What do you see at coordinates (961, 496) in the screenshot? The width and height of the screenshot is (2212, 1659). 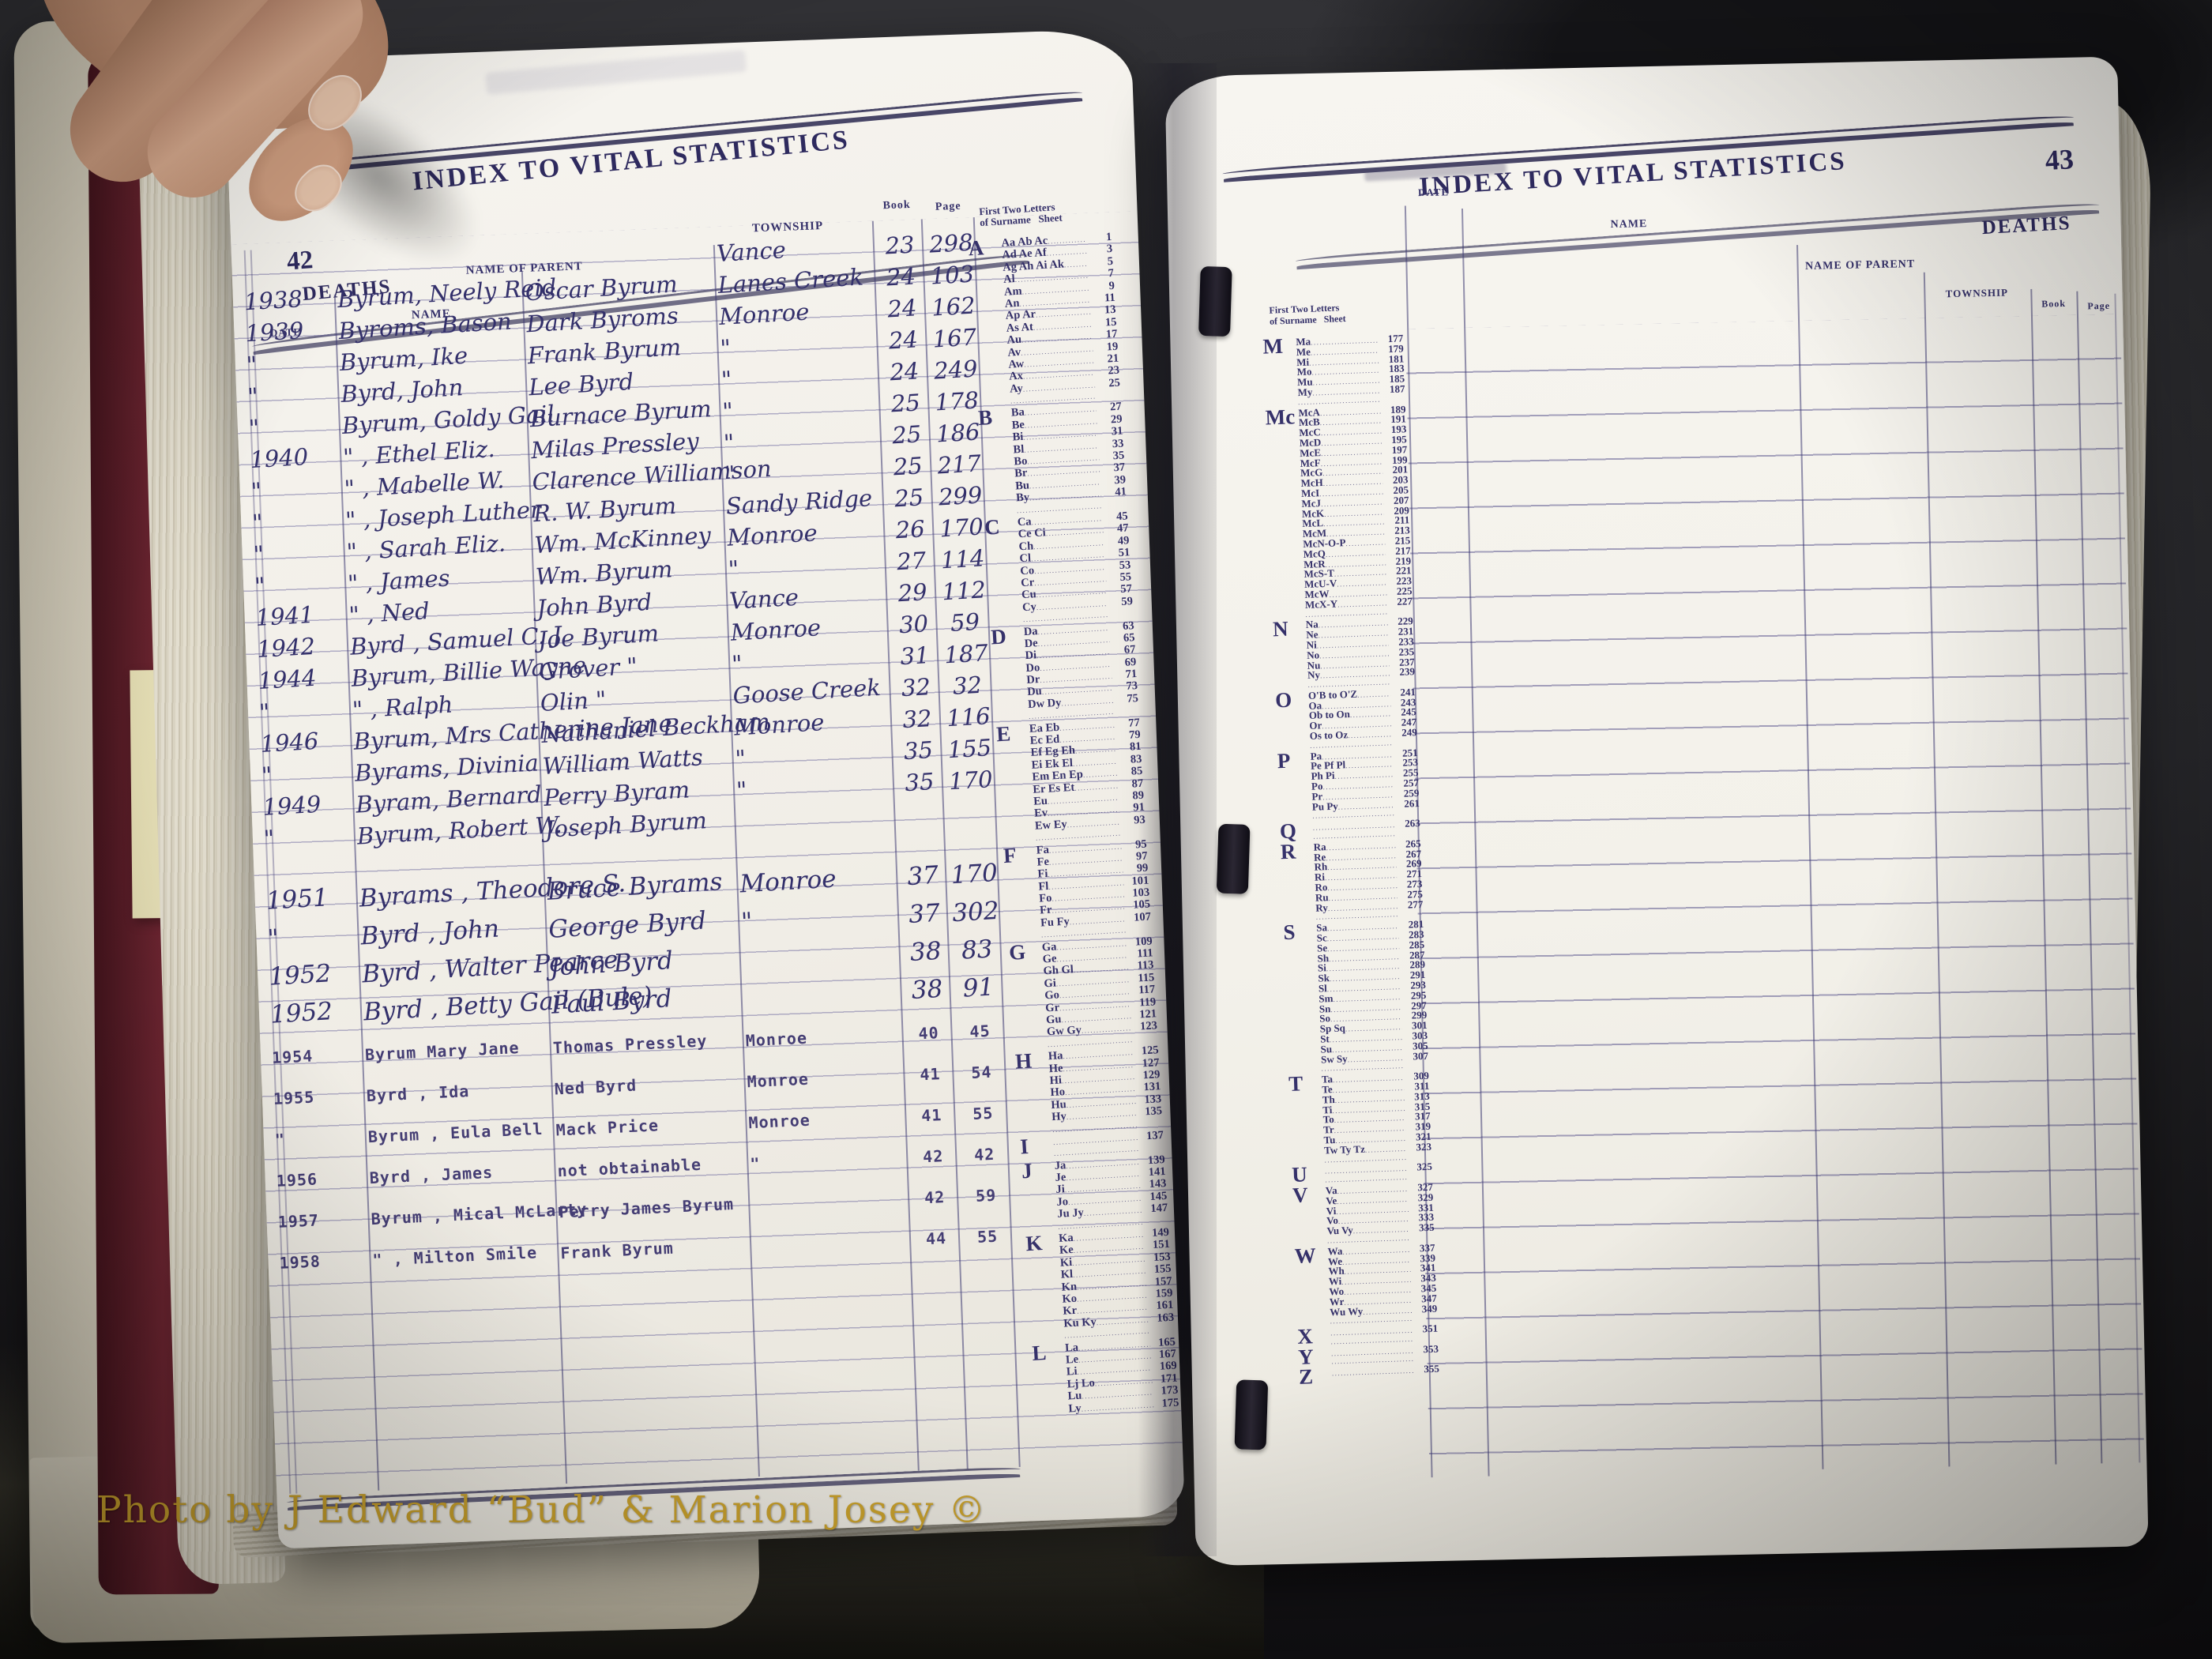 I see `cell-page: 299` at bounding box center [961, 496].